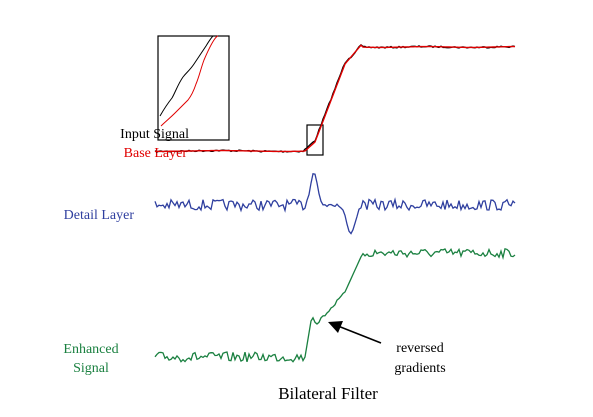  I want to click on detail-layer-curve, so click(335, 204).